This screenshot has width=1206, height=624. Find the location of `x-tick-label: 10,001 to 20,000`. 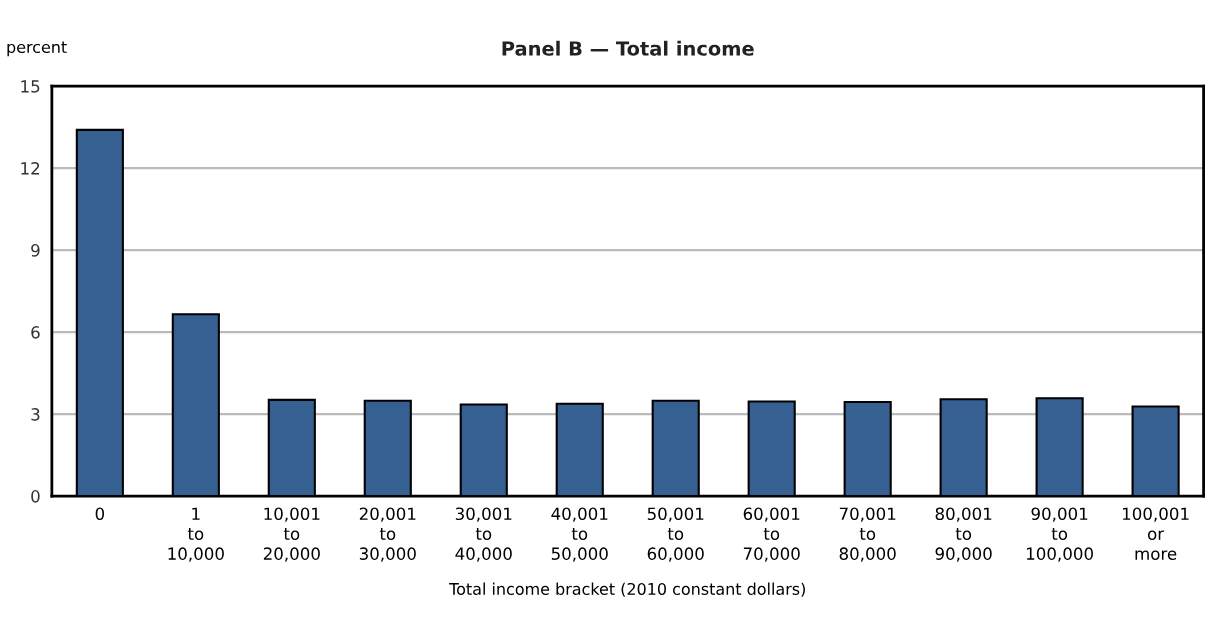

x-tick-label: 10,001 to 20,000 is located at coordinates (291, 534).